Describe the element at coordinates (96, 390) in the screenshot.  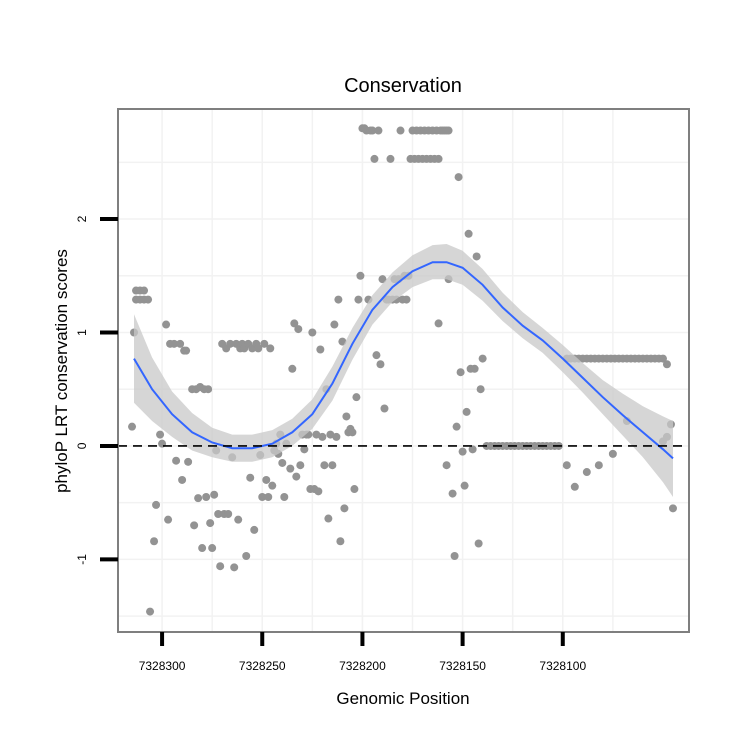
I see `y-axis: -1 0 1 2` at that location.